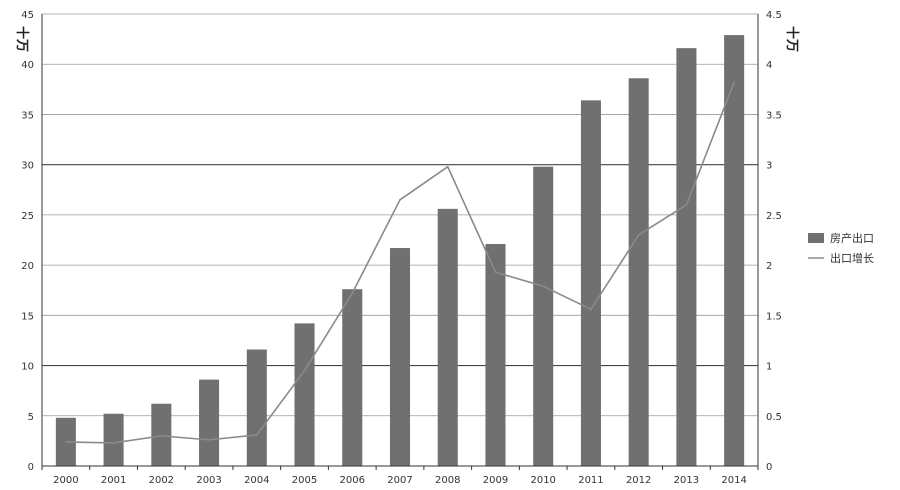  Describe the element at coordinates (769, 166) in the screenshot. I see `right-tick-label: 3` at that location.